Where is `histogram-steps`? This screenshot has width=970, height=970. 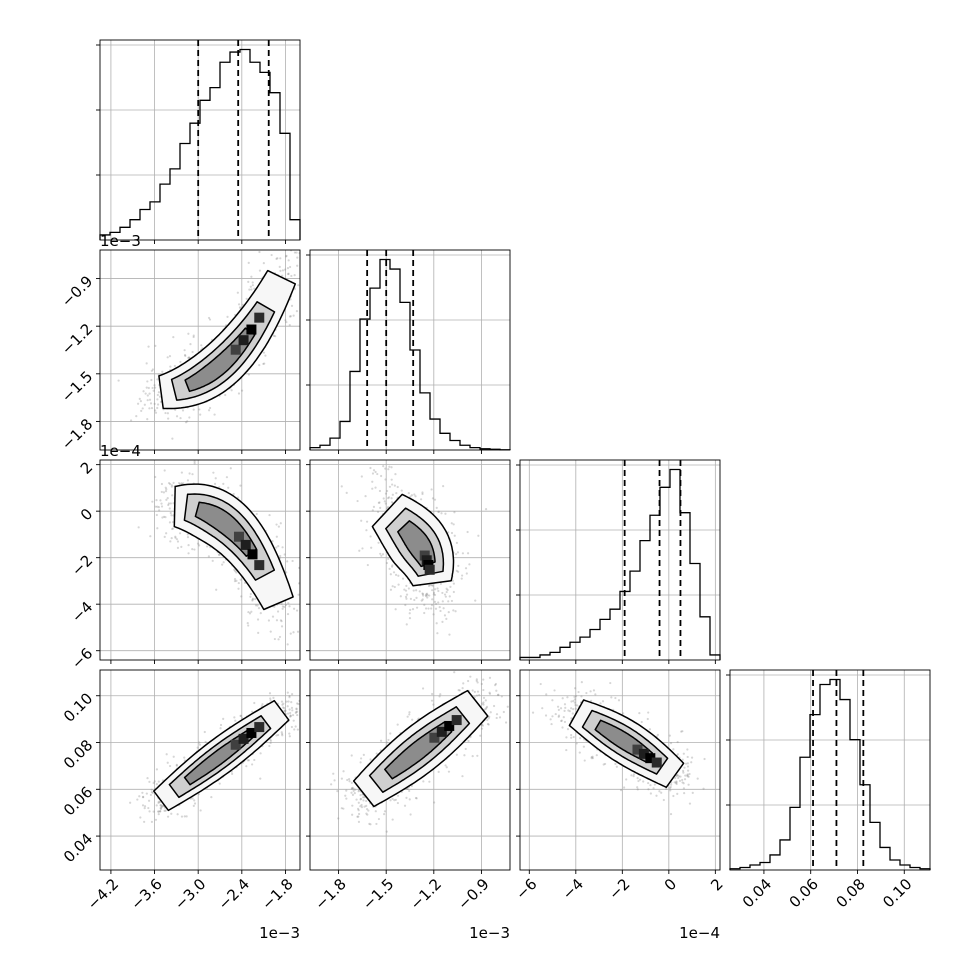
histogram-steps is located at coordinates (200, 144).